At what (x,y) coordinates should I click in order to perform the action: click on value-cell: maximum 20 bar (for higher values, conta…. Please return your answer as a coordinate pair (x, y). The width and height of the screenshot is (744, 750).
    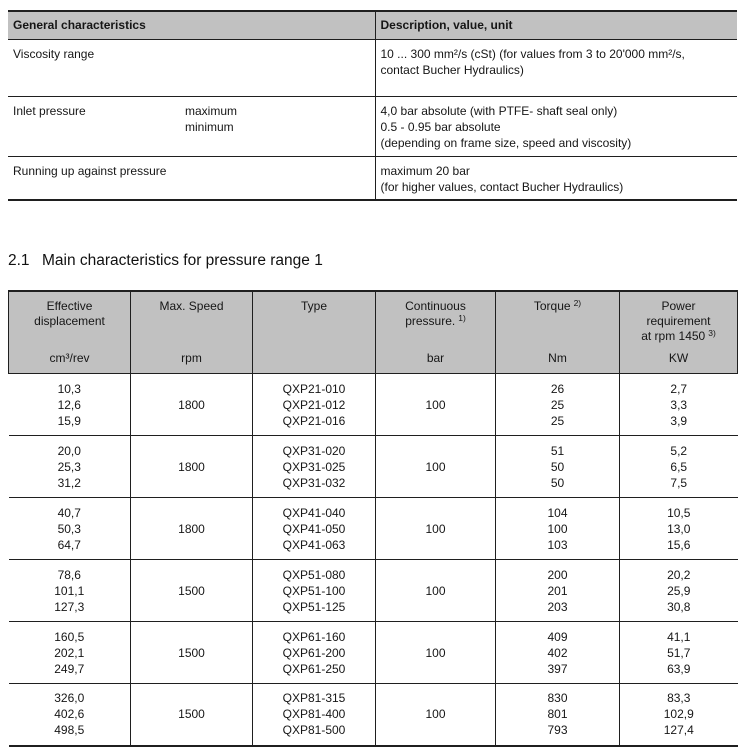
    Looking at the image, I should click on (555, 178).